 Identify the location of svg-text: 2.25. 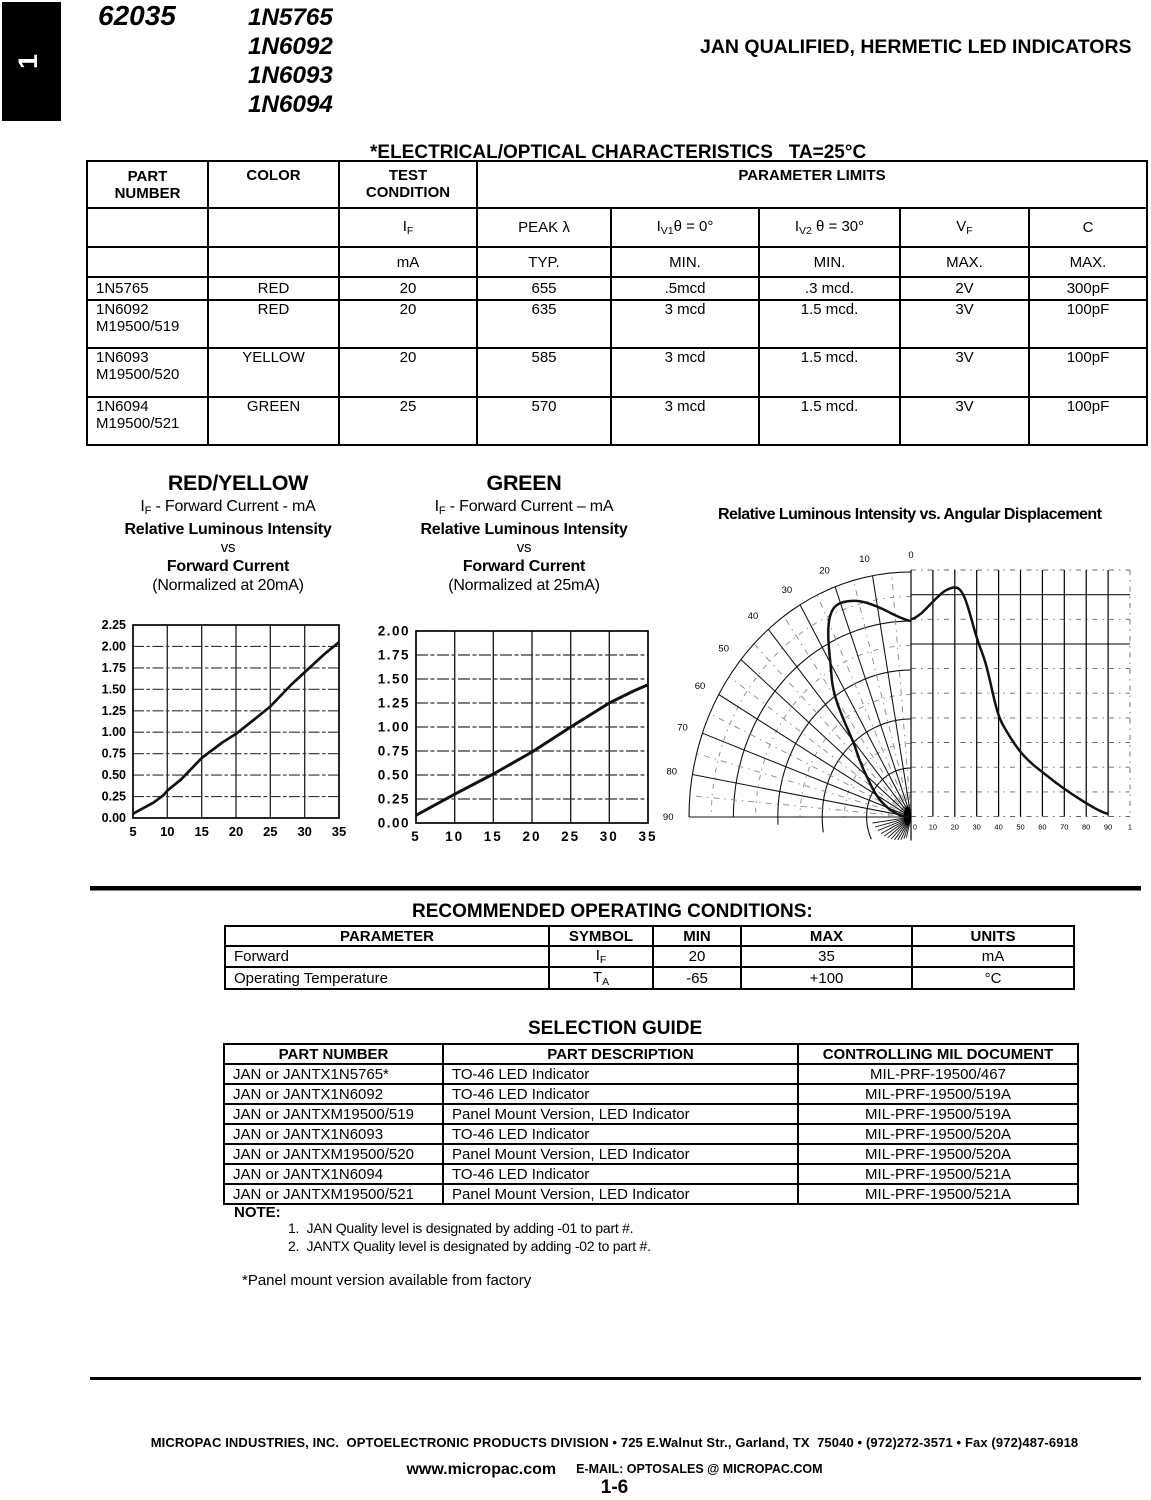
(114, 625).